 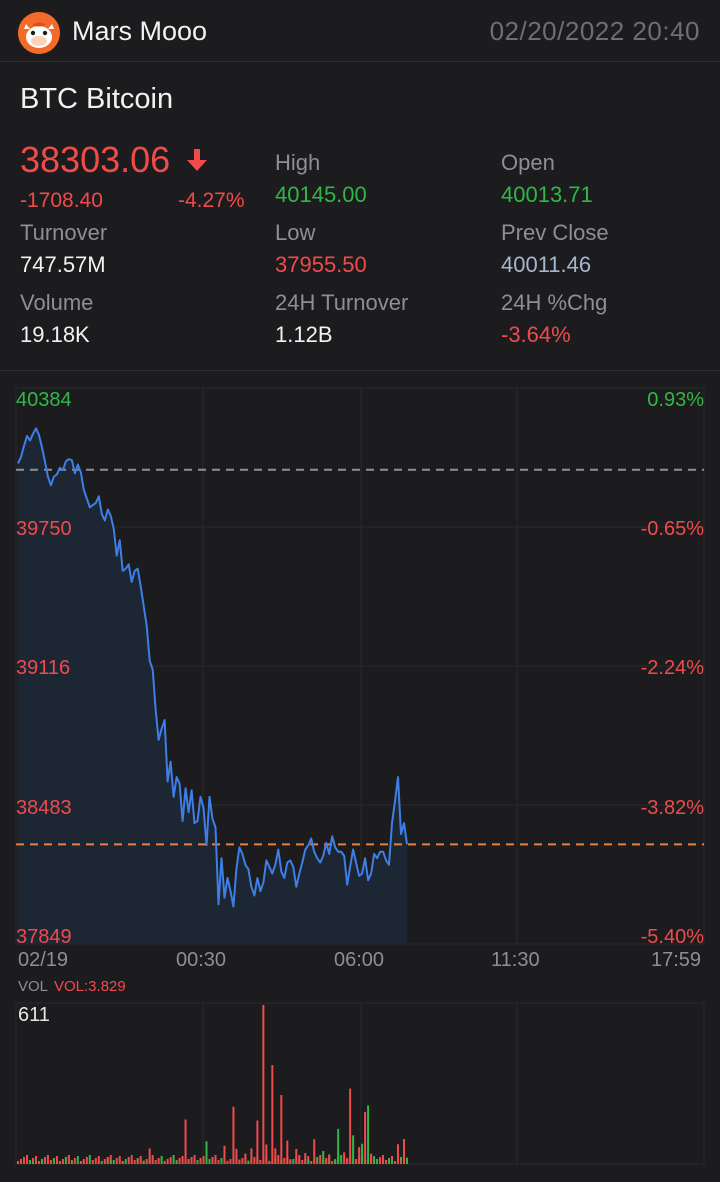 I want to click on stat-value-24h-chg: -3.64%, so click(x=536, y=334).